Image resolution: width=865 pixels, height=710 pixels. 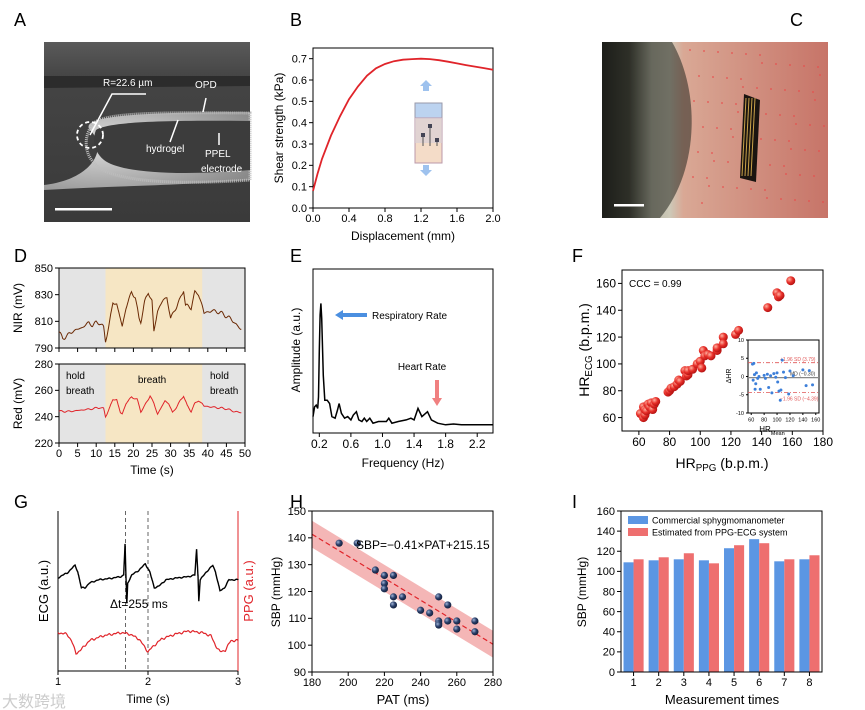 I want to click on x-tick-label: 1, so click(x=58, y=682).